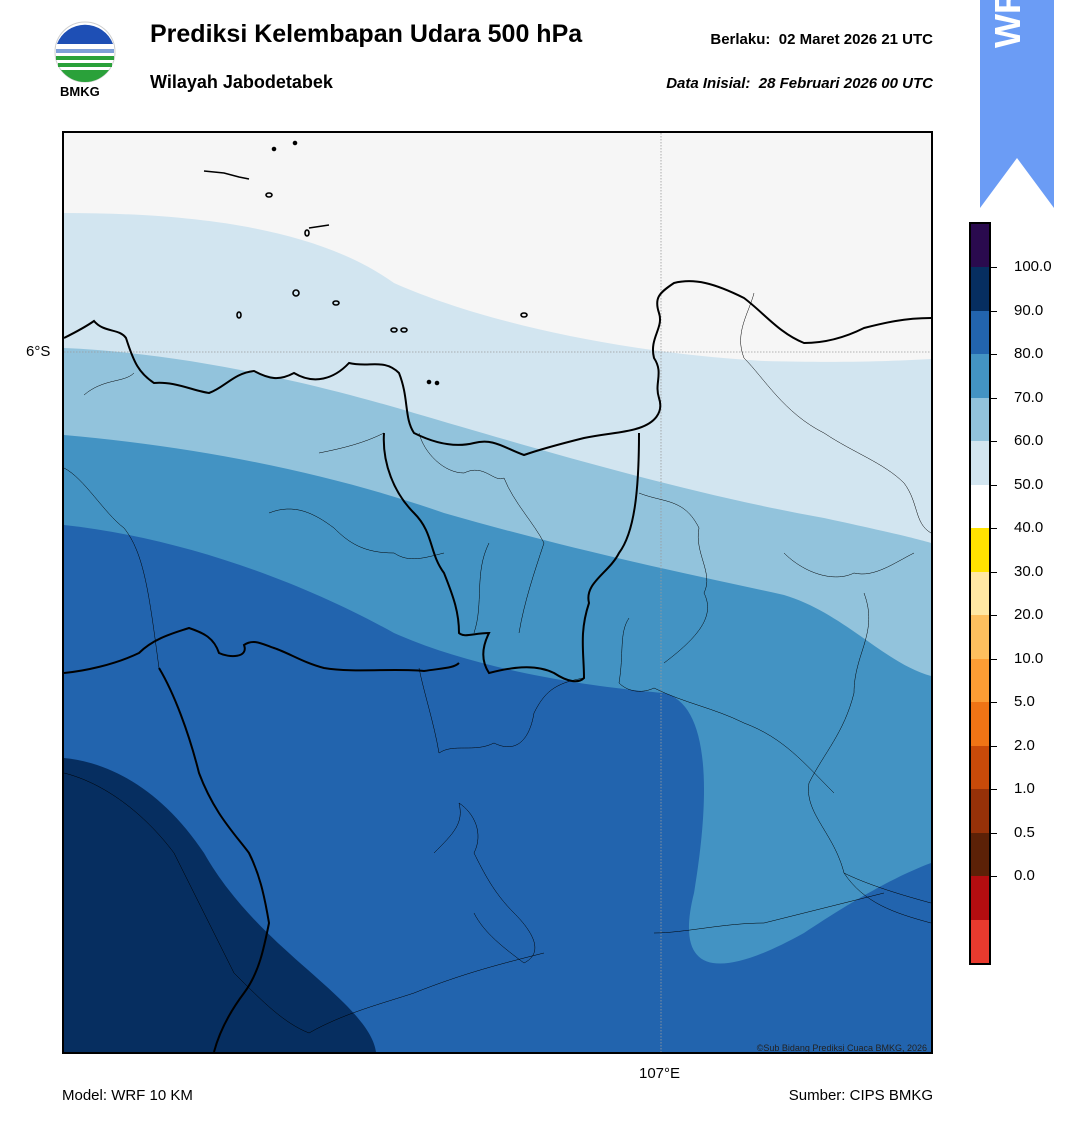  What do you see at coordinates (1024, 745) in the screenshot?
I see `colorbar-label: 2.0` at bounding box center [1024, 745].